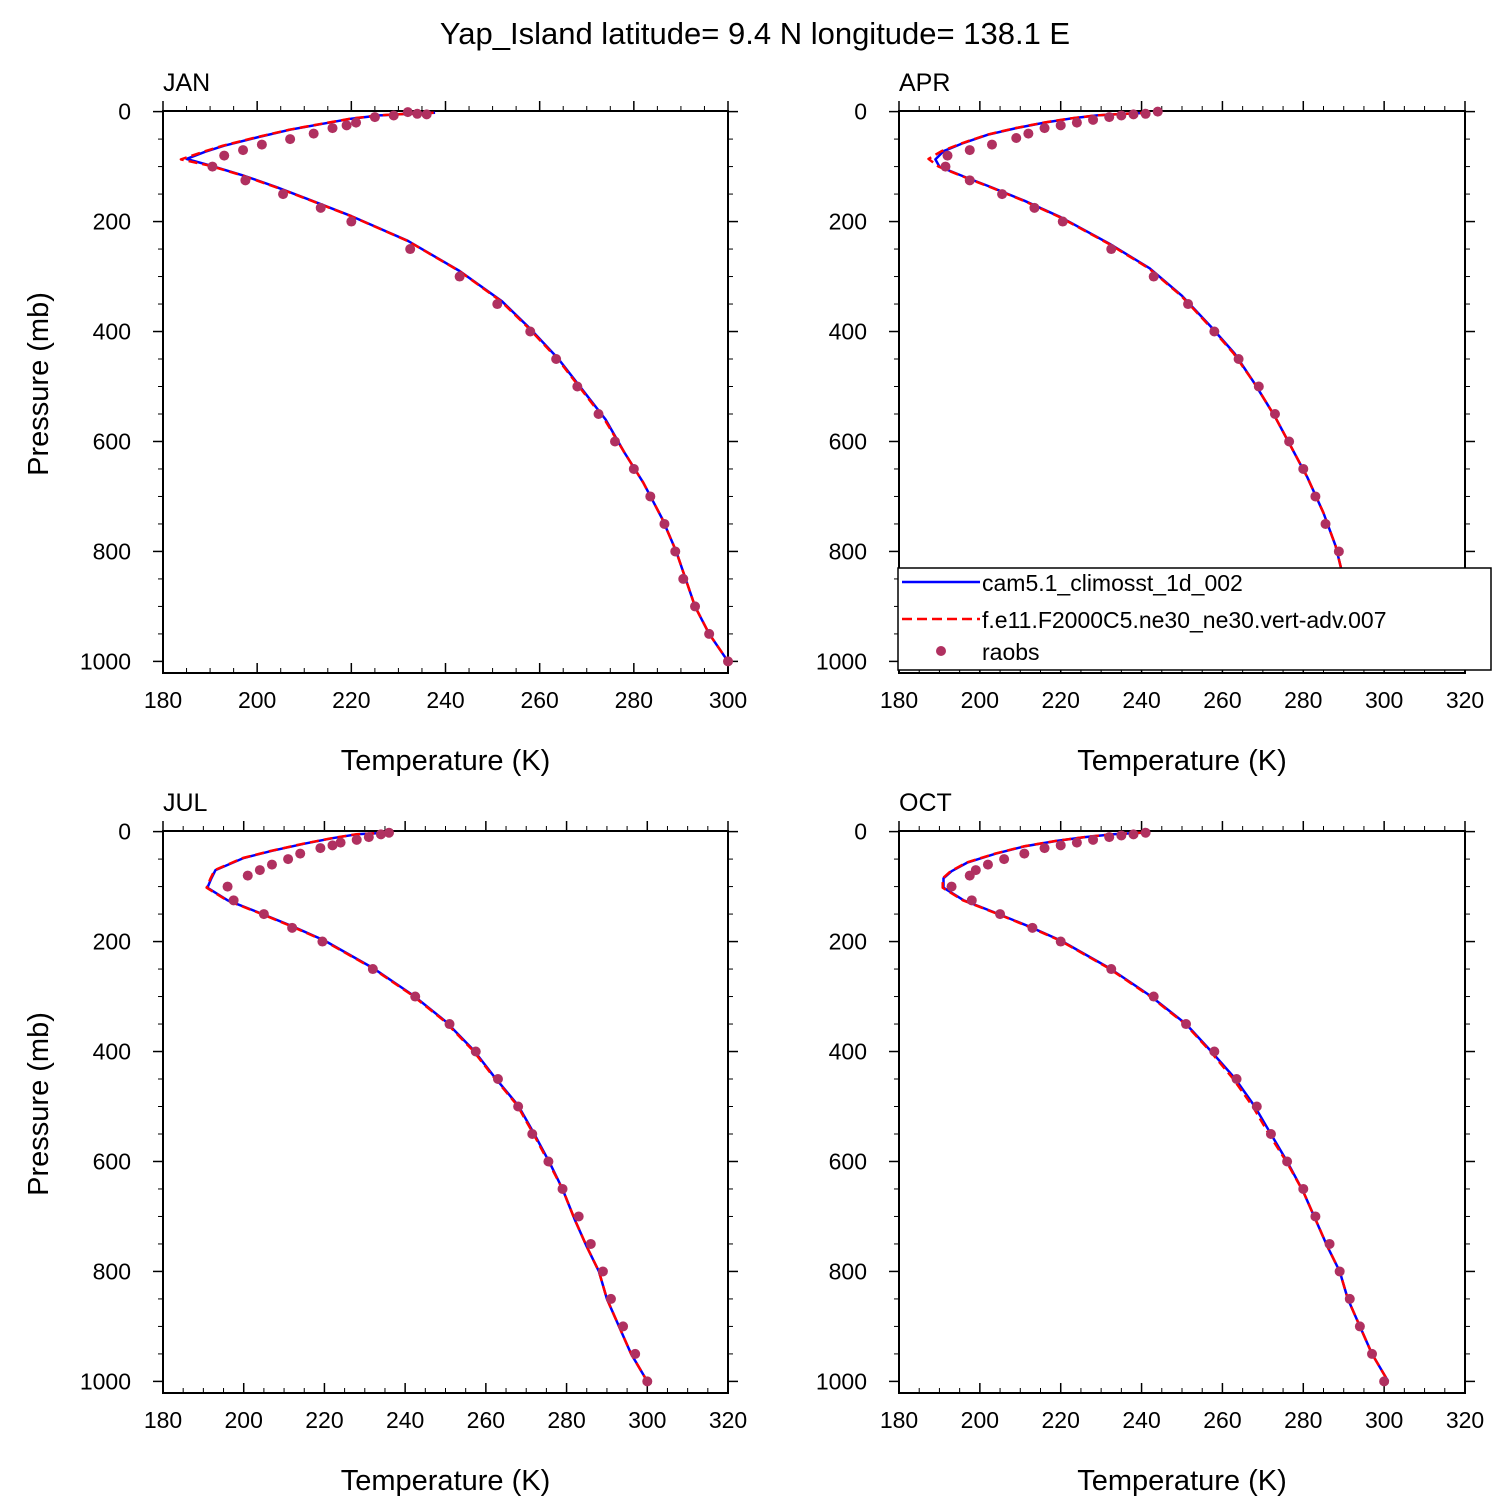  Describe the element at coordinates (446, 1481) in the screenshot. I see `x-axis-label: Temperature (K)` at that location.